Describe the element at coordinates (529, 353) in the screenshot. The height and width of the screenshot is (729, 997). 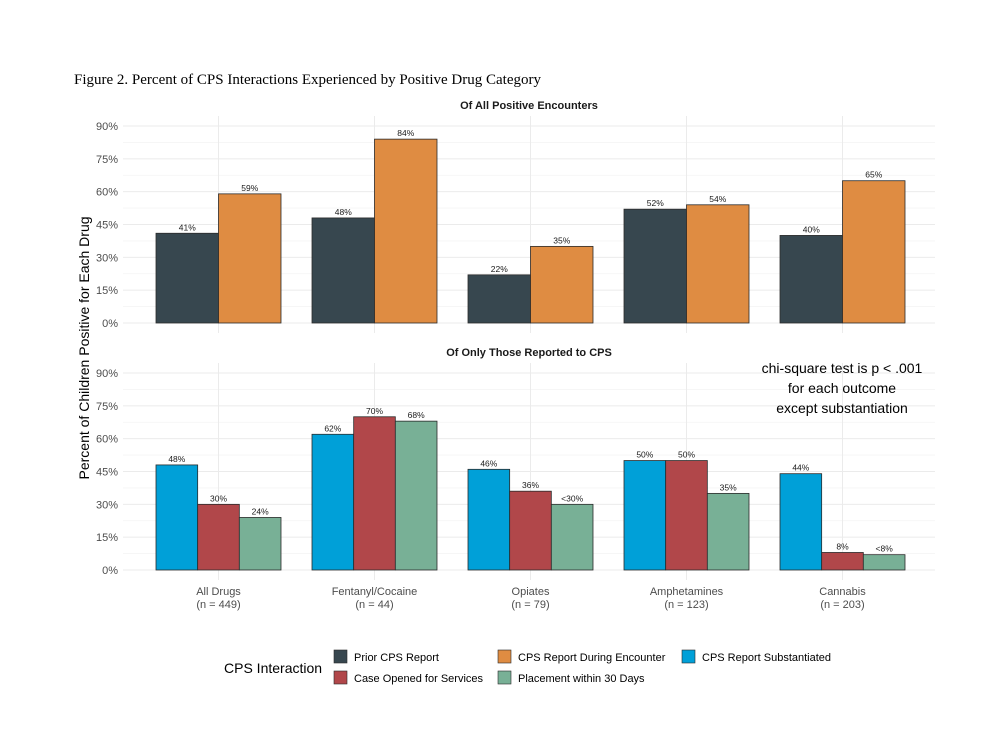
I see `panel-title: Of Only Those Reported to CPS` at that location.